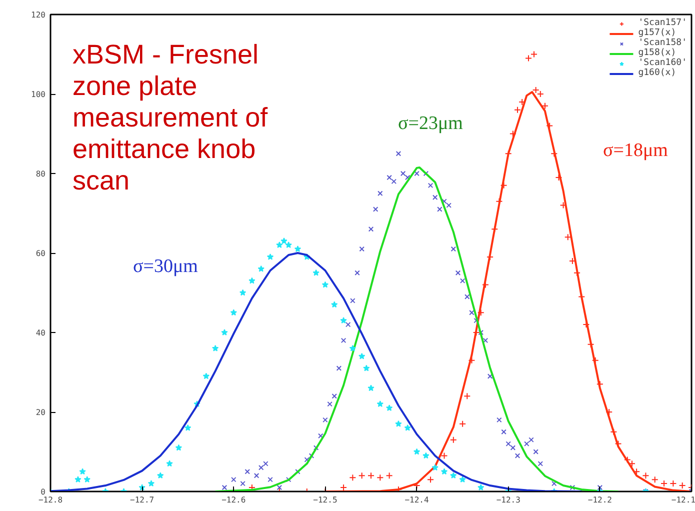 The height and width of the screenshot is (511, 695). Describe the element at coordinates (43, 492) in the screenshot. I see `y-tick-label: 0` at that location.